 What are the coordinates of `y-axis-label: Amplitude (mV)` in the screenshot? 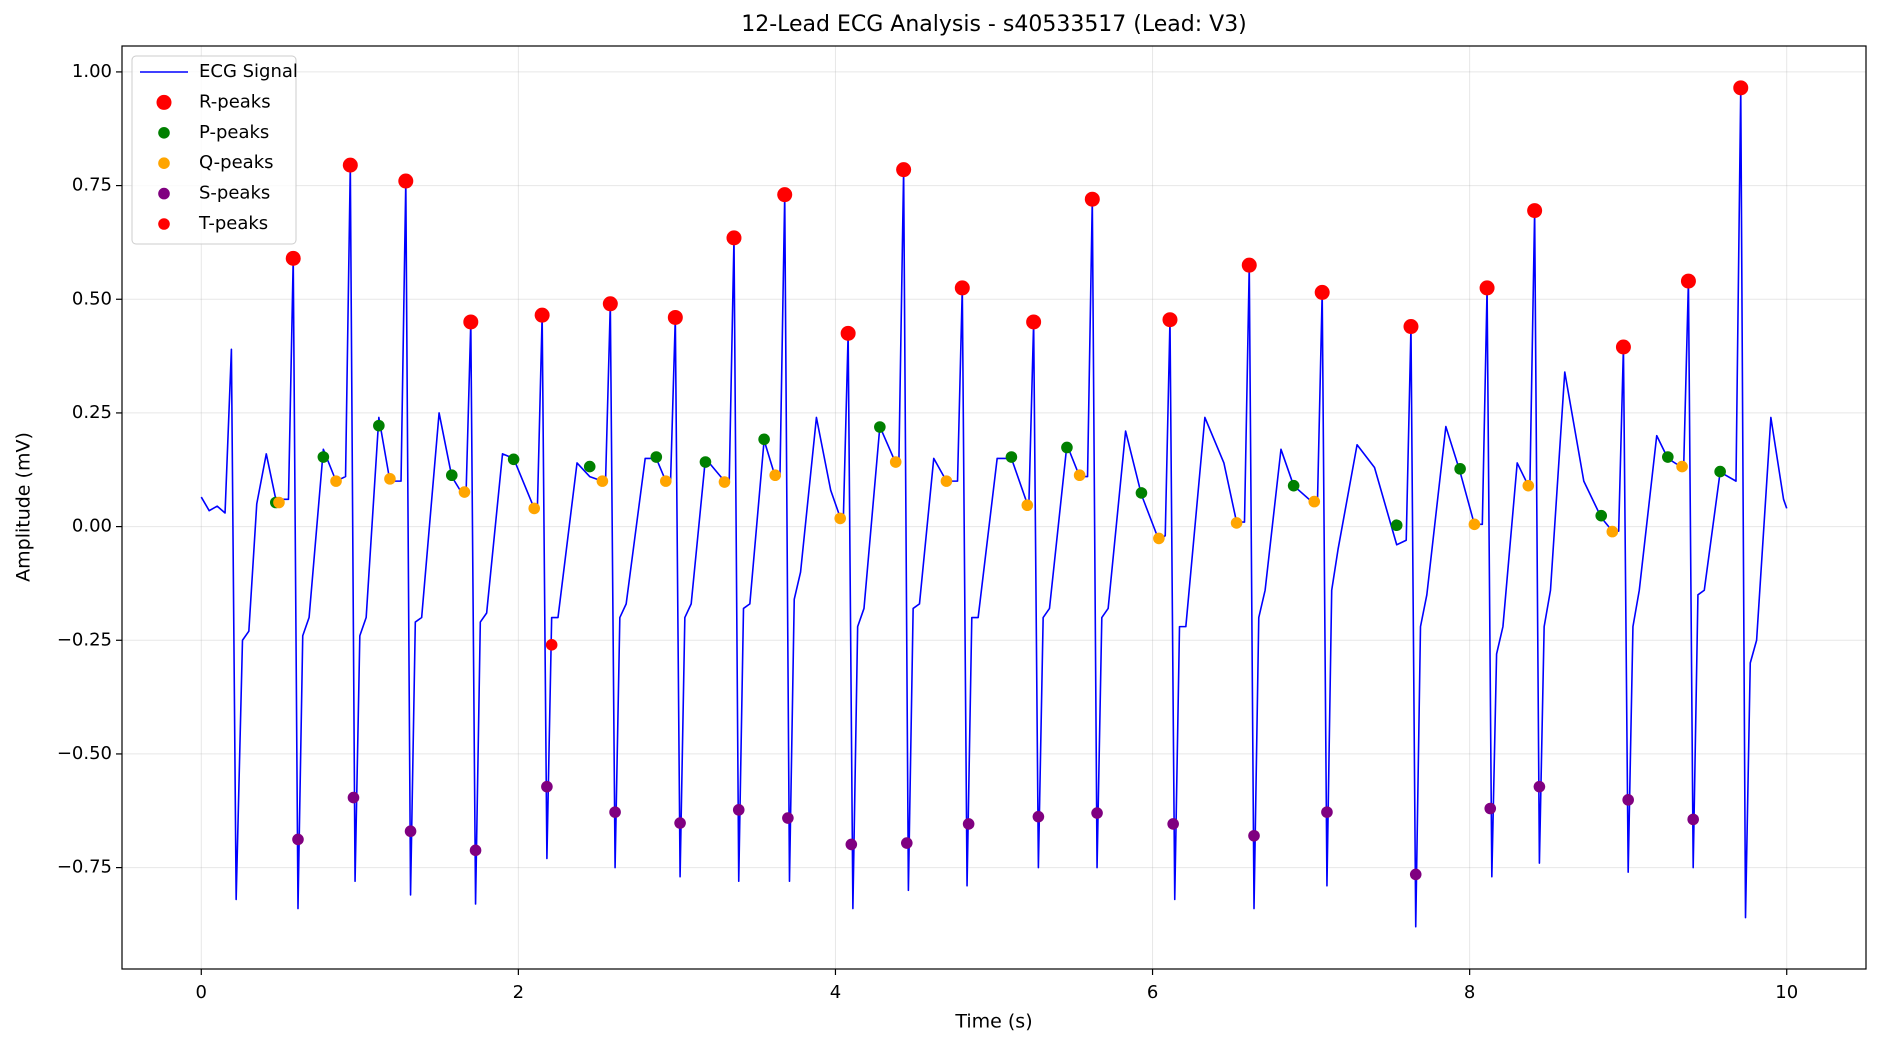 It's located at (24, 507).